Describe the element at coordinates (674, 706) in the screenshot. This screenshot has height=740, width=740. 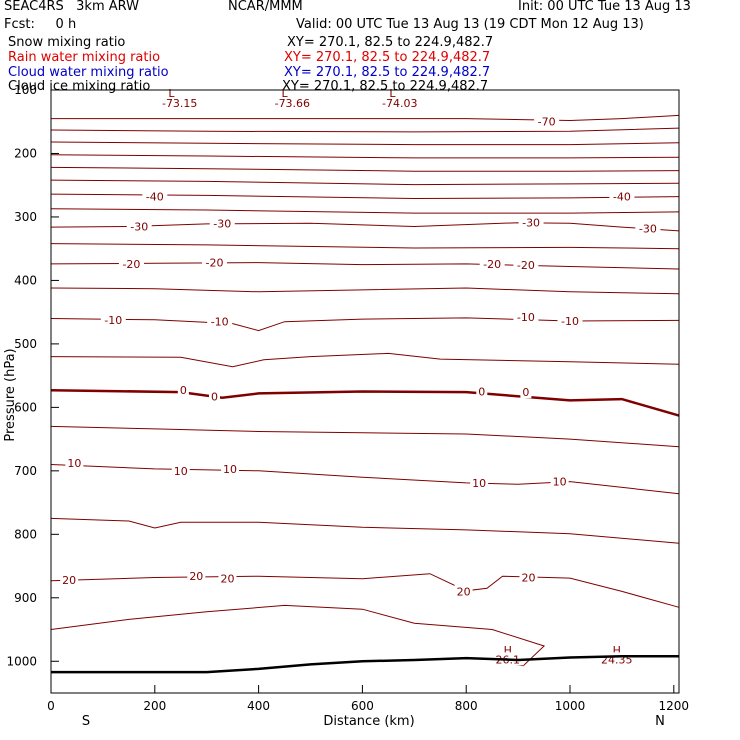
I see `x-tick-label: 1200` at that location.